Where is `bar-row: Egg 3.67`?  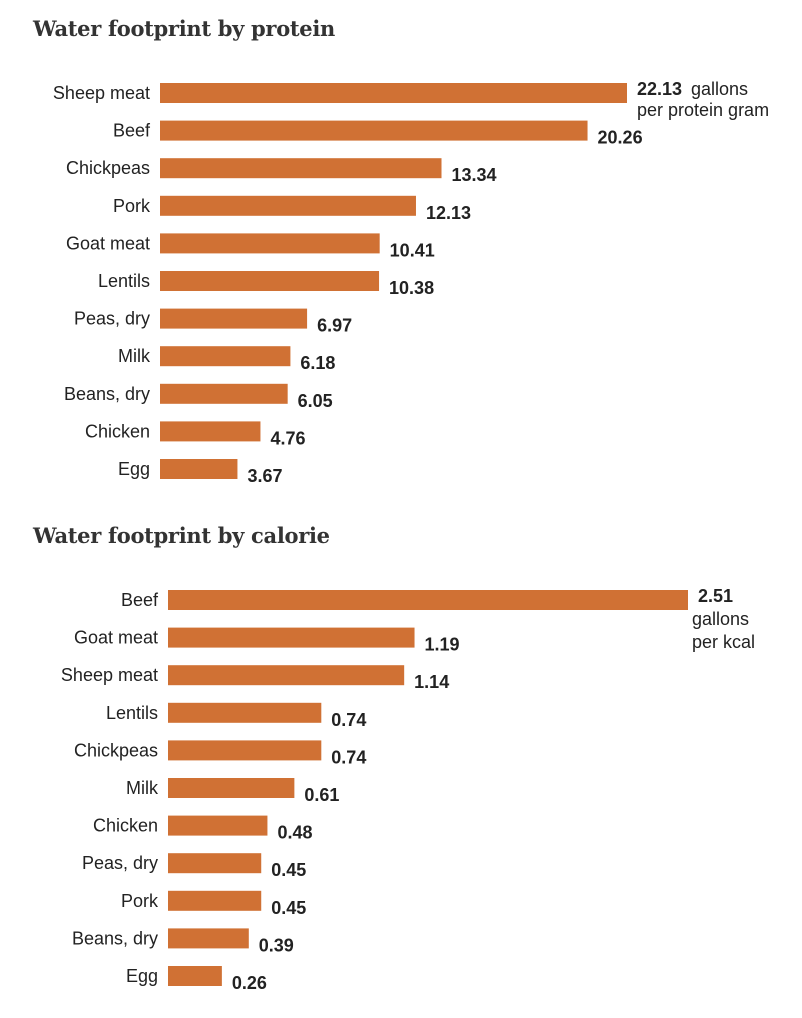 bar-row: Egg 3.67 is located at coordinates (200, 472).